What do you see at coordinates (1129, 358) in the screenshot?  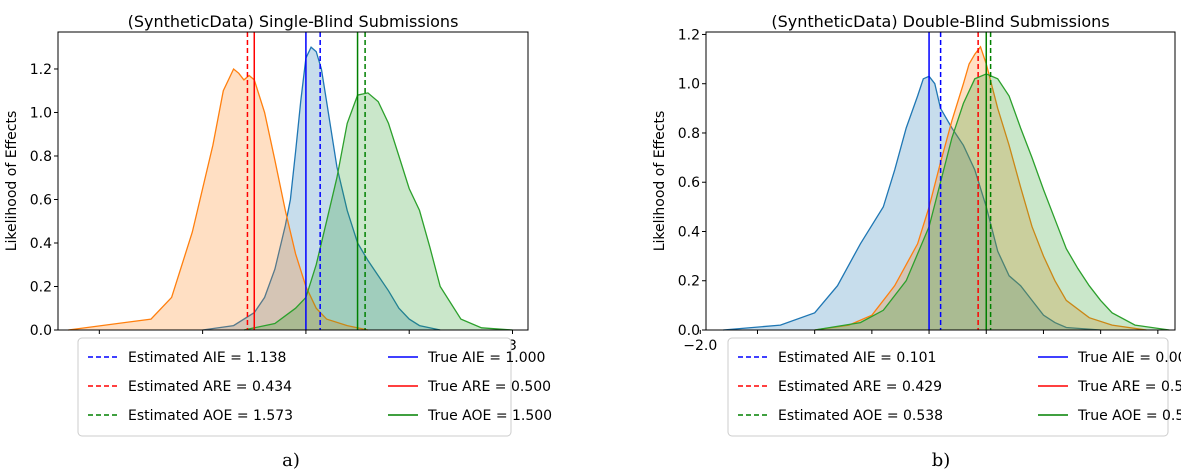 I see `legend-label: True AIE = 0.000` at bounding box center [1129, 358].